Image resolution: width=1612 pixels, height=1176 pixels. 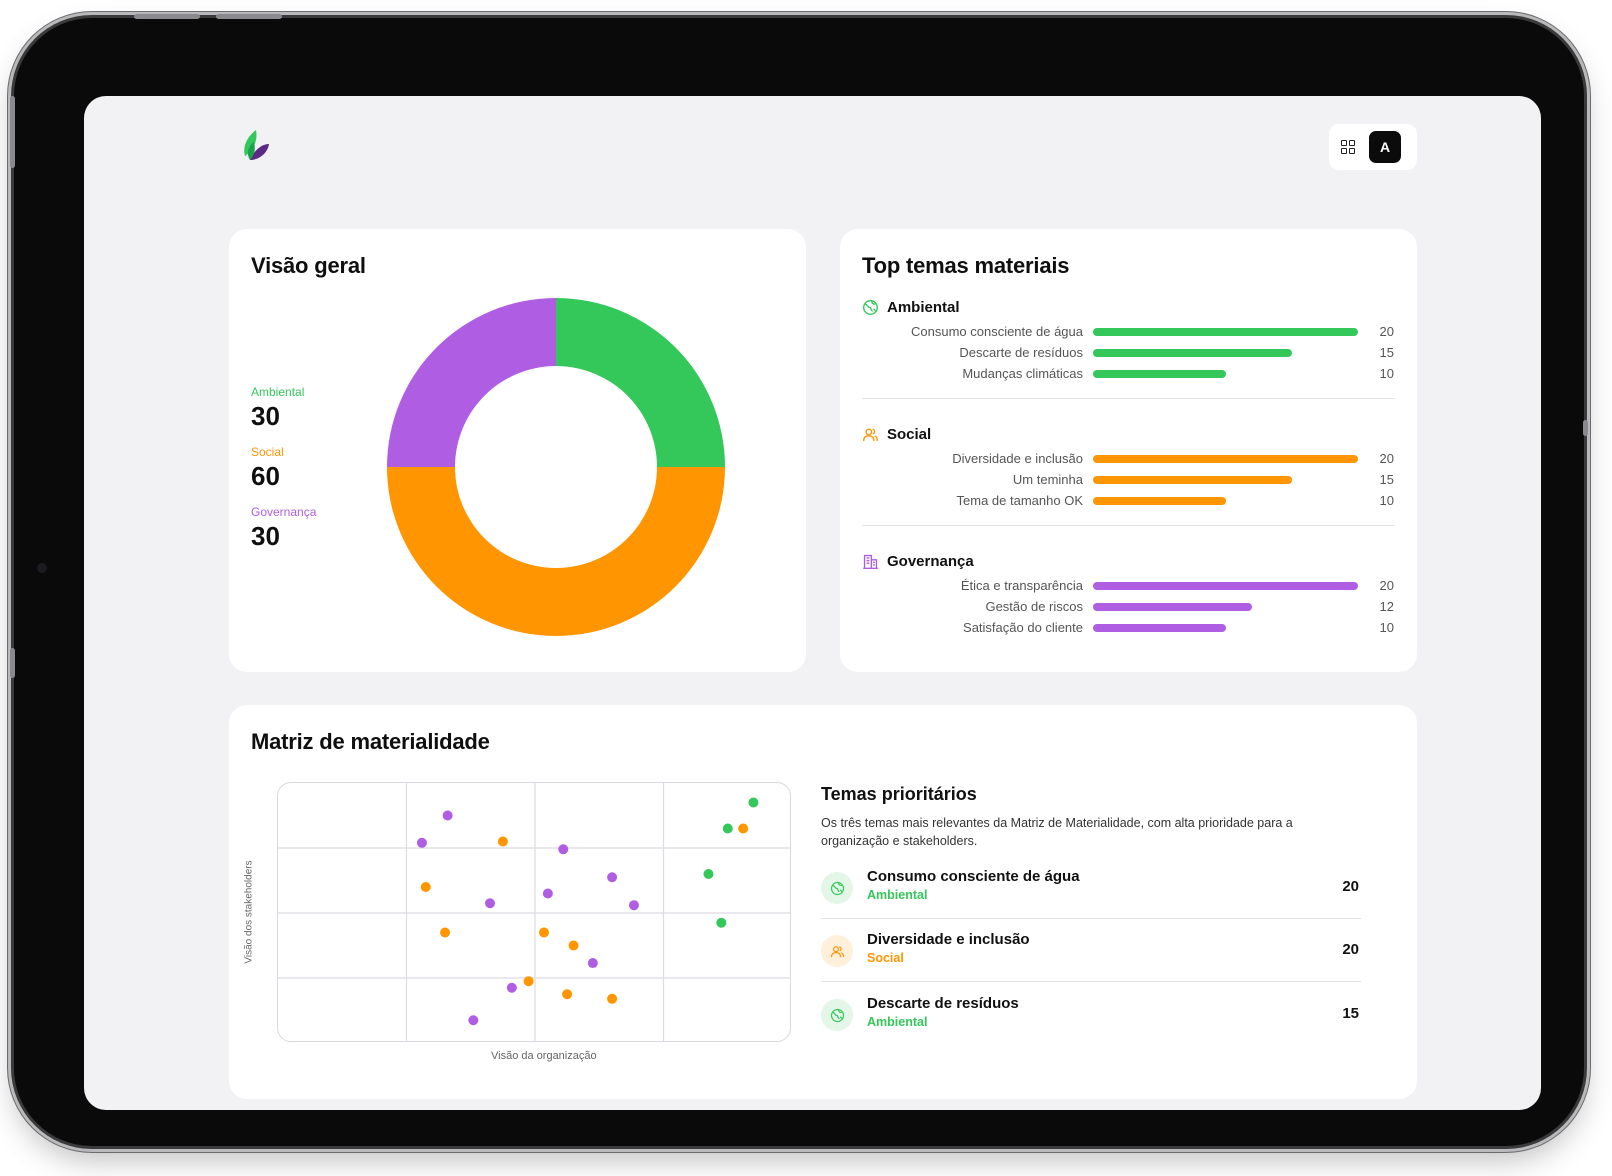 I want to click on scatter-svg, so click(x=534, y=912).